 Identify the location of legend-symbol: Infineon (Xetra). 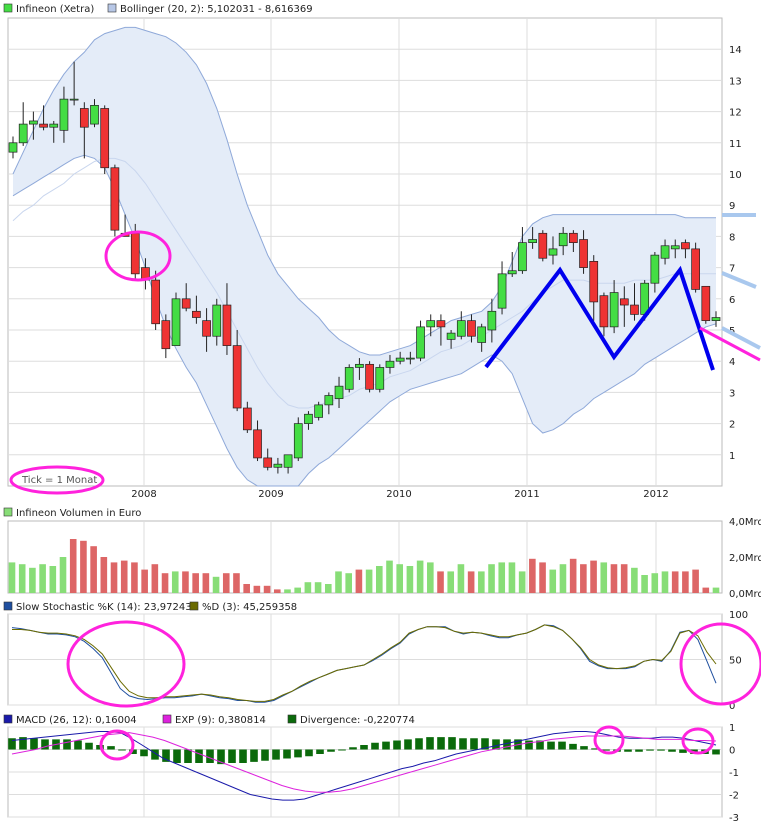
(55, 9).